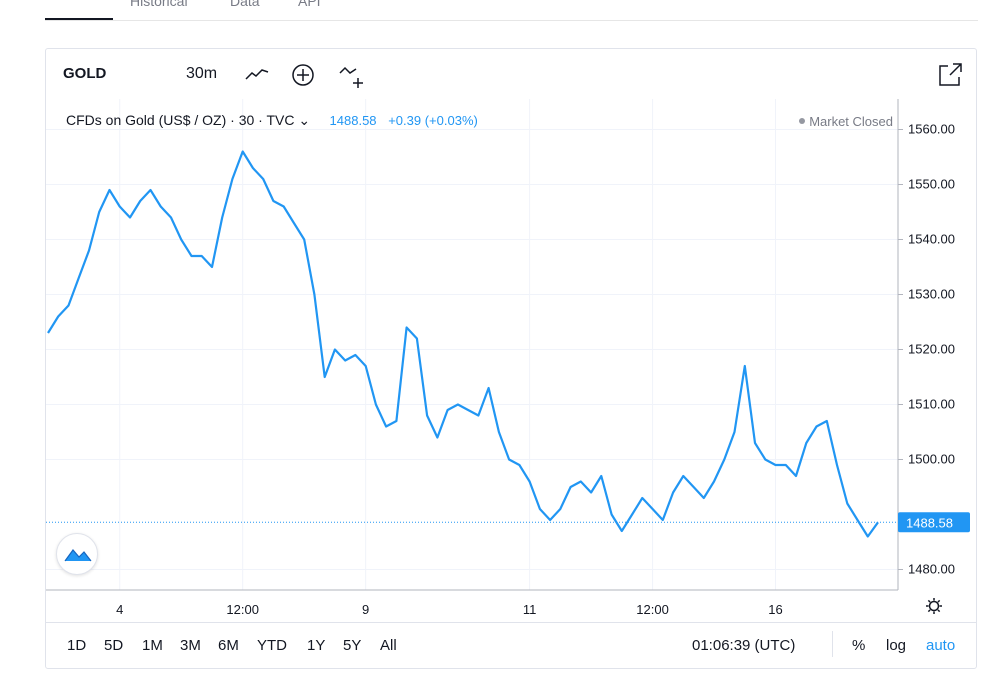 The image size is (1000, 689). Describe the element at coordinates (79, 19) in the screenshot. I see `active-tab-underline` at that location.